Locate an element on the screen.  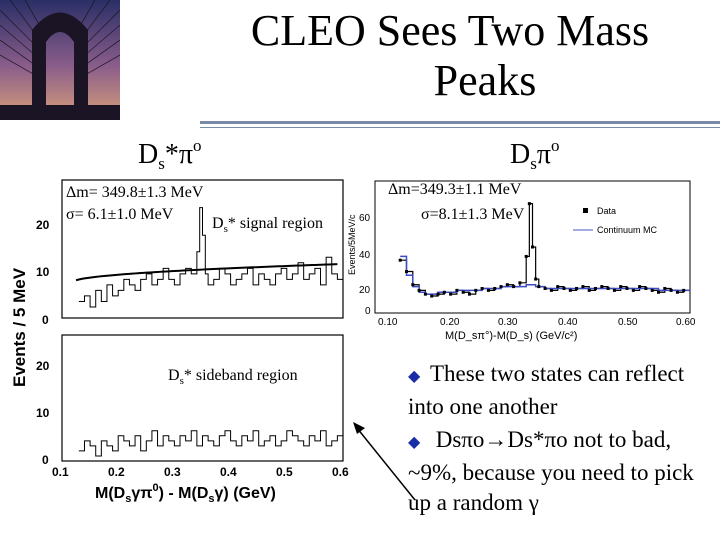
left-annotation-sigma: σ= 6.1±1.0 MeV is located at coordinates (120, 214).